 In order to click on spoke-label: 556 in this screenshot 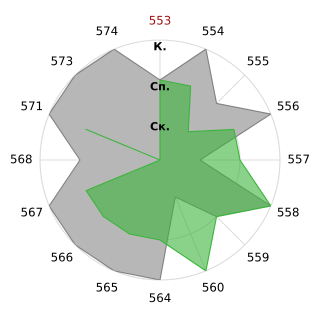, I will do `click(288, 105)`.